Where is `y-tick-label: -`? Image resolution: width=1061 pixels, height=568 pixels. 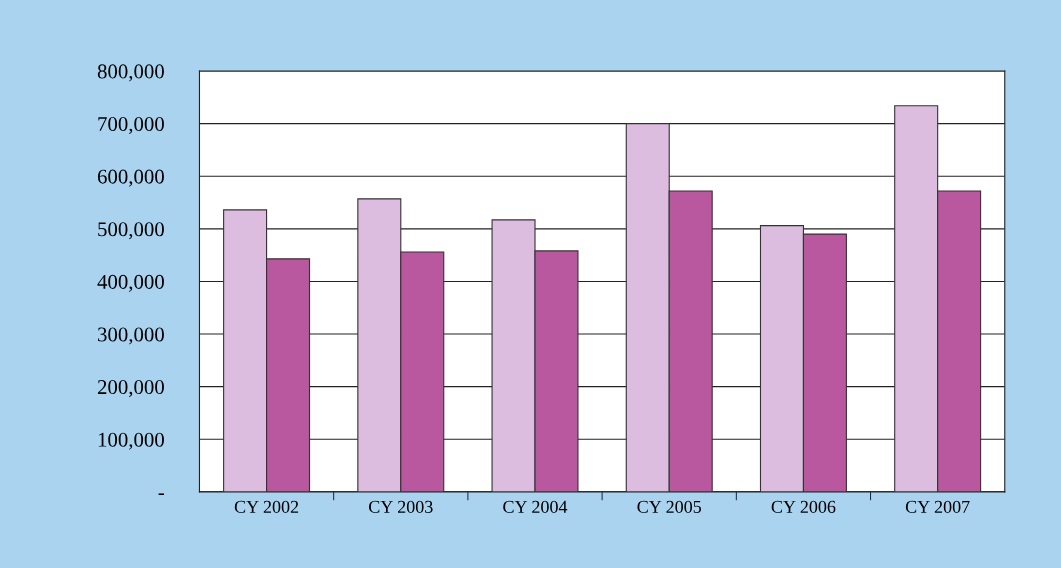
y-tick-label: - is located at coordinates (161, 494).